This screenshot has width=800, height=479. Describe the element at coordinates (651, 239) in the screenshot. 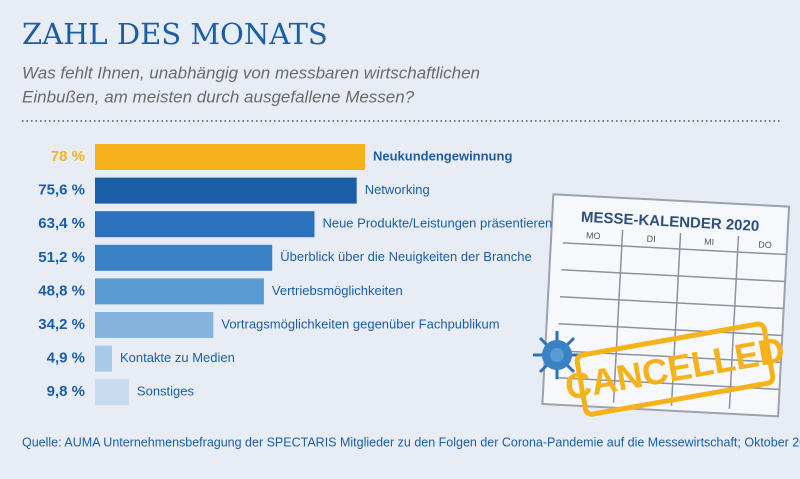

I see `weekday: DI` at that location.